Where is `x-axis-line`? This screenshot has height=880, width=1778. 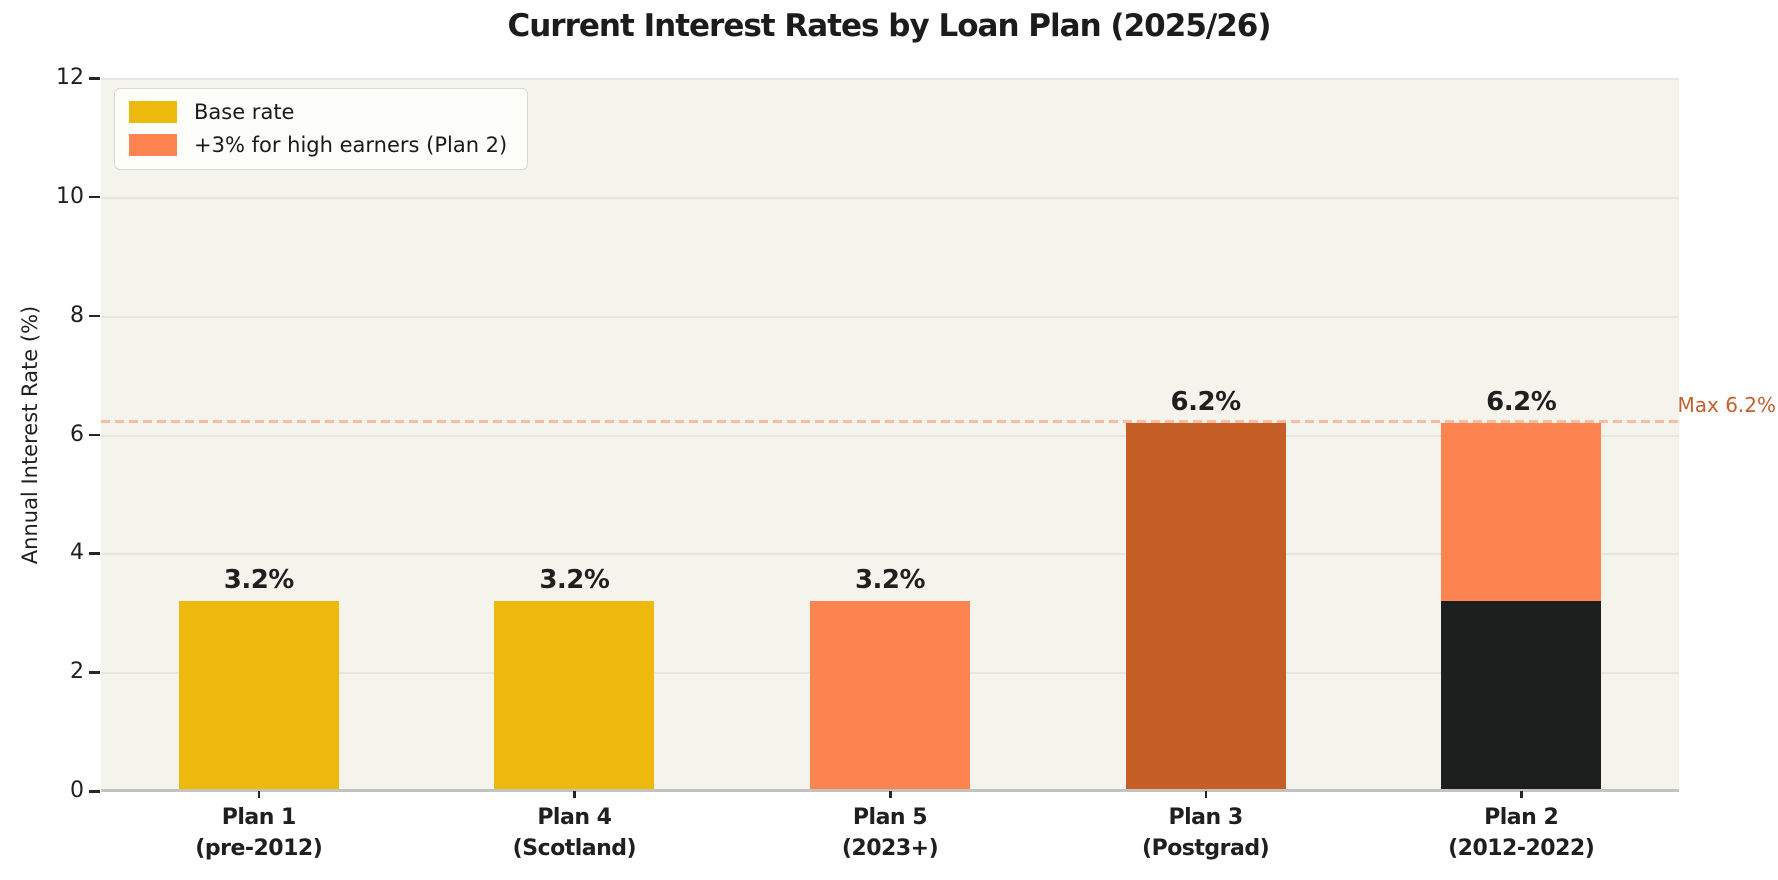 x-axis-line is located at coordinates (890, 790).